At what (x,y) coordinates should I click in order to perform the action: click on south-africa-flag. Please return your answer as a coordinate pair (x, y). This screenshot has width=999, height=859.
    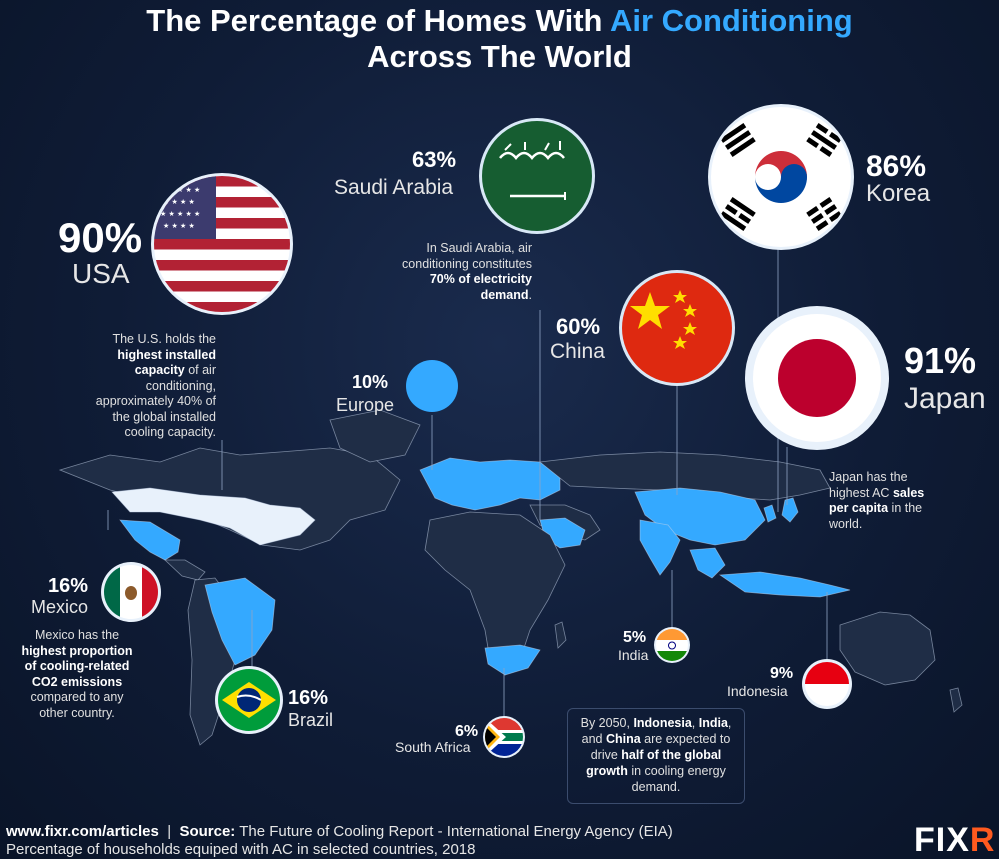
    Looking at the image, I should click on (504, 737).